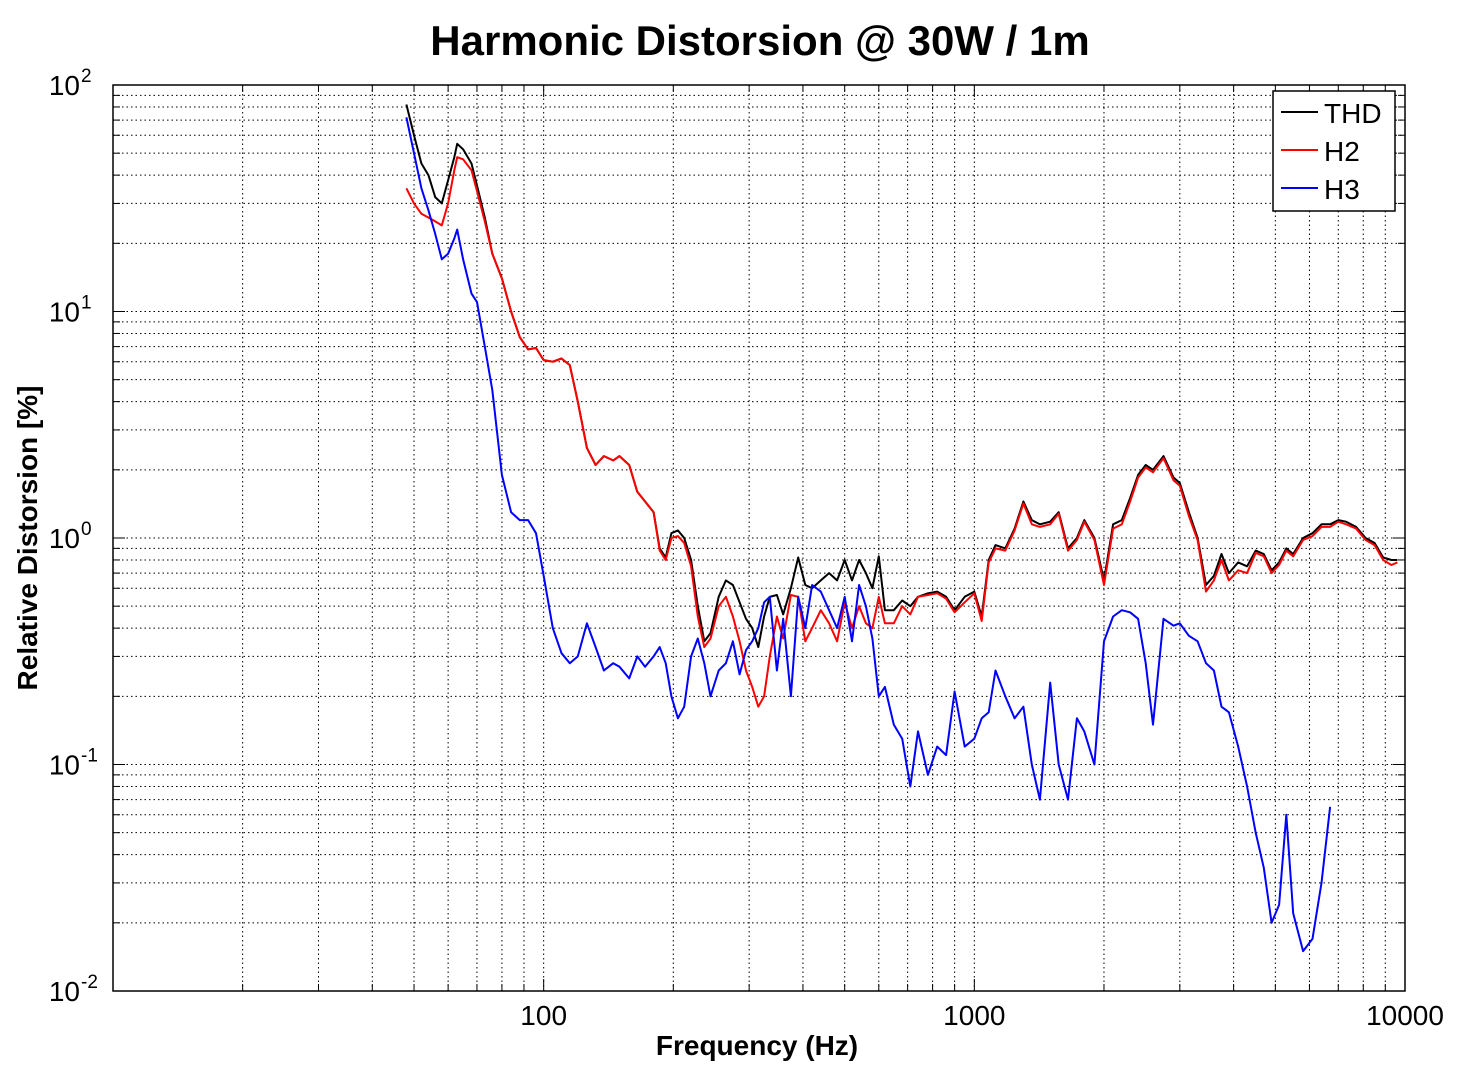 This screenshot has height=1082, width=1467. Describe the element at coordinates (543, 1015) in the screenshot. I see `x-tick-label: 100` at that location.